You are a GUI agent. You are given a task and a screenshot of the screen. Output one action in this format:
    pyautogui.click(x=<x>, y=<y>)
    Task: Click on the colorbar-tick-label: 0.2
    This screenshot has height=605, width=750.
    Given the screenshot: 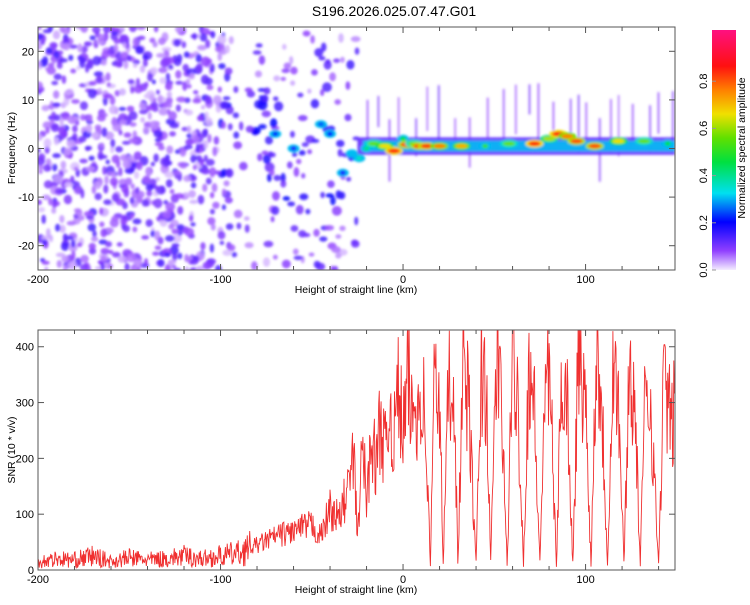 What is the action you would take?
    pyautogui.click(x=704, y=222)
    